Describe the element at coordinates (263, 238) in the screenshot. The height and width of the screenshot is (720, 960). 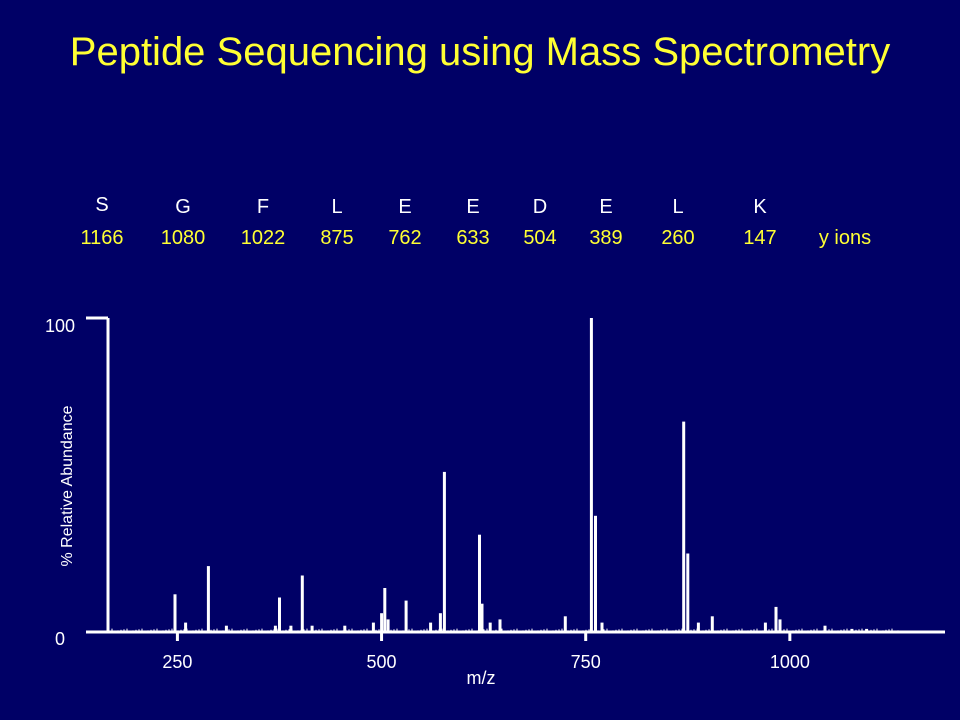
I see `y-ion-mass: 1022` at that location.